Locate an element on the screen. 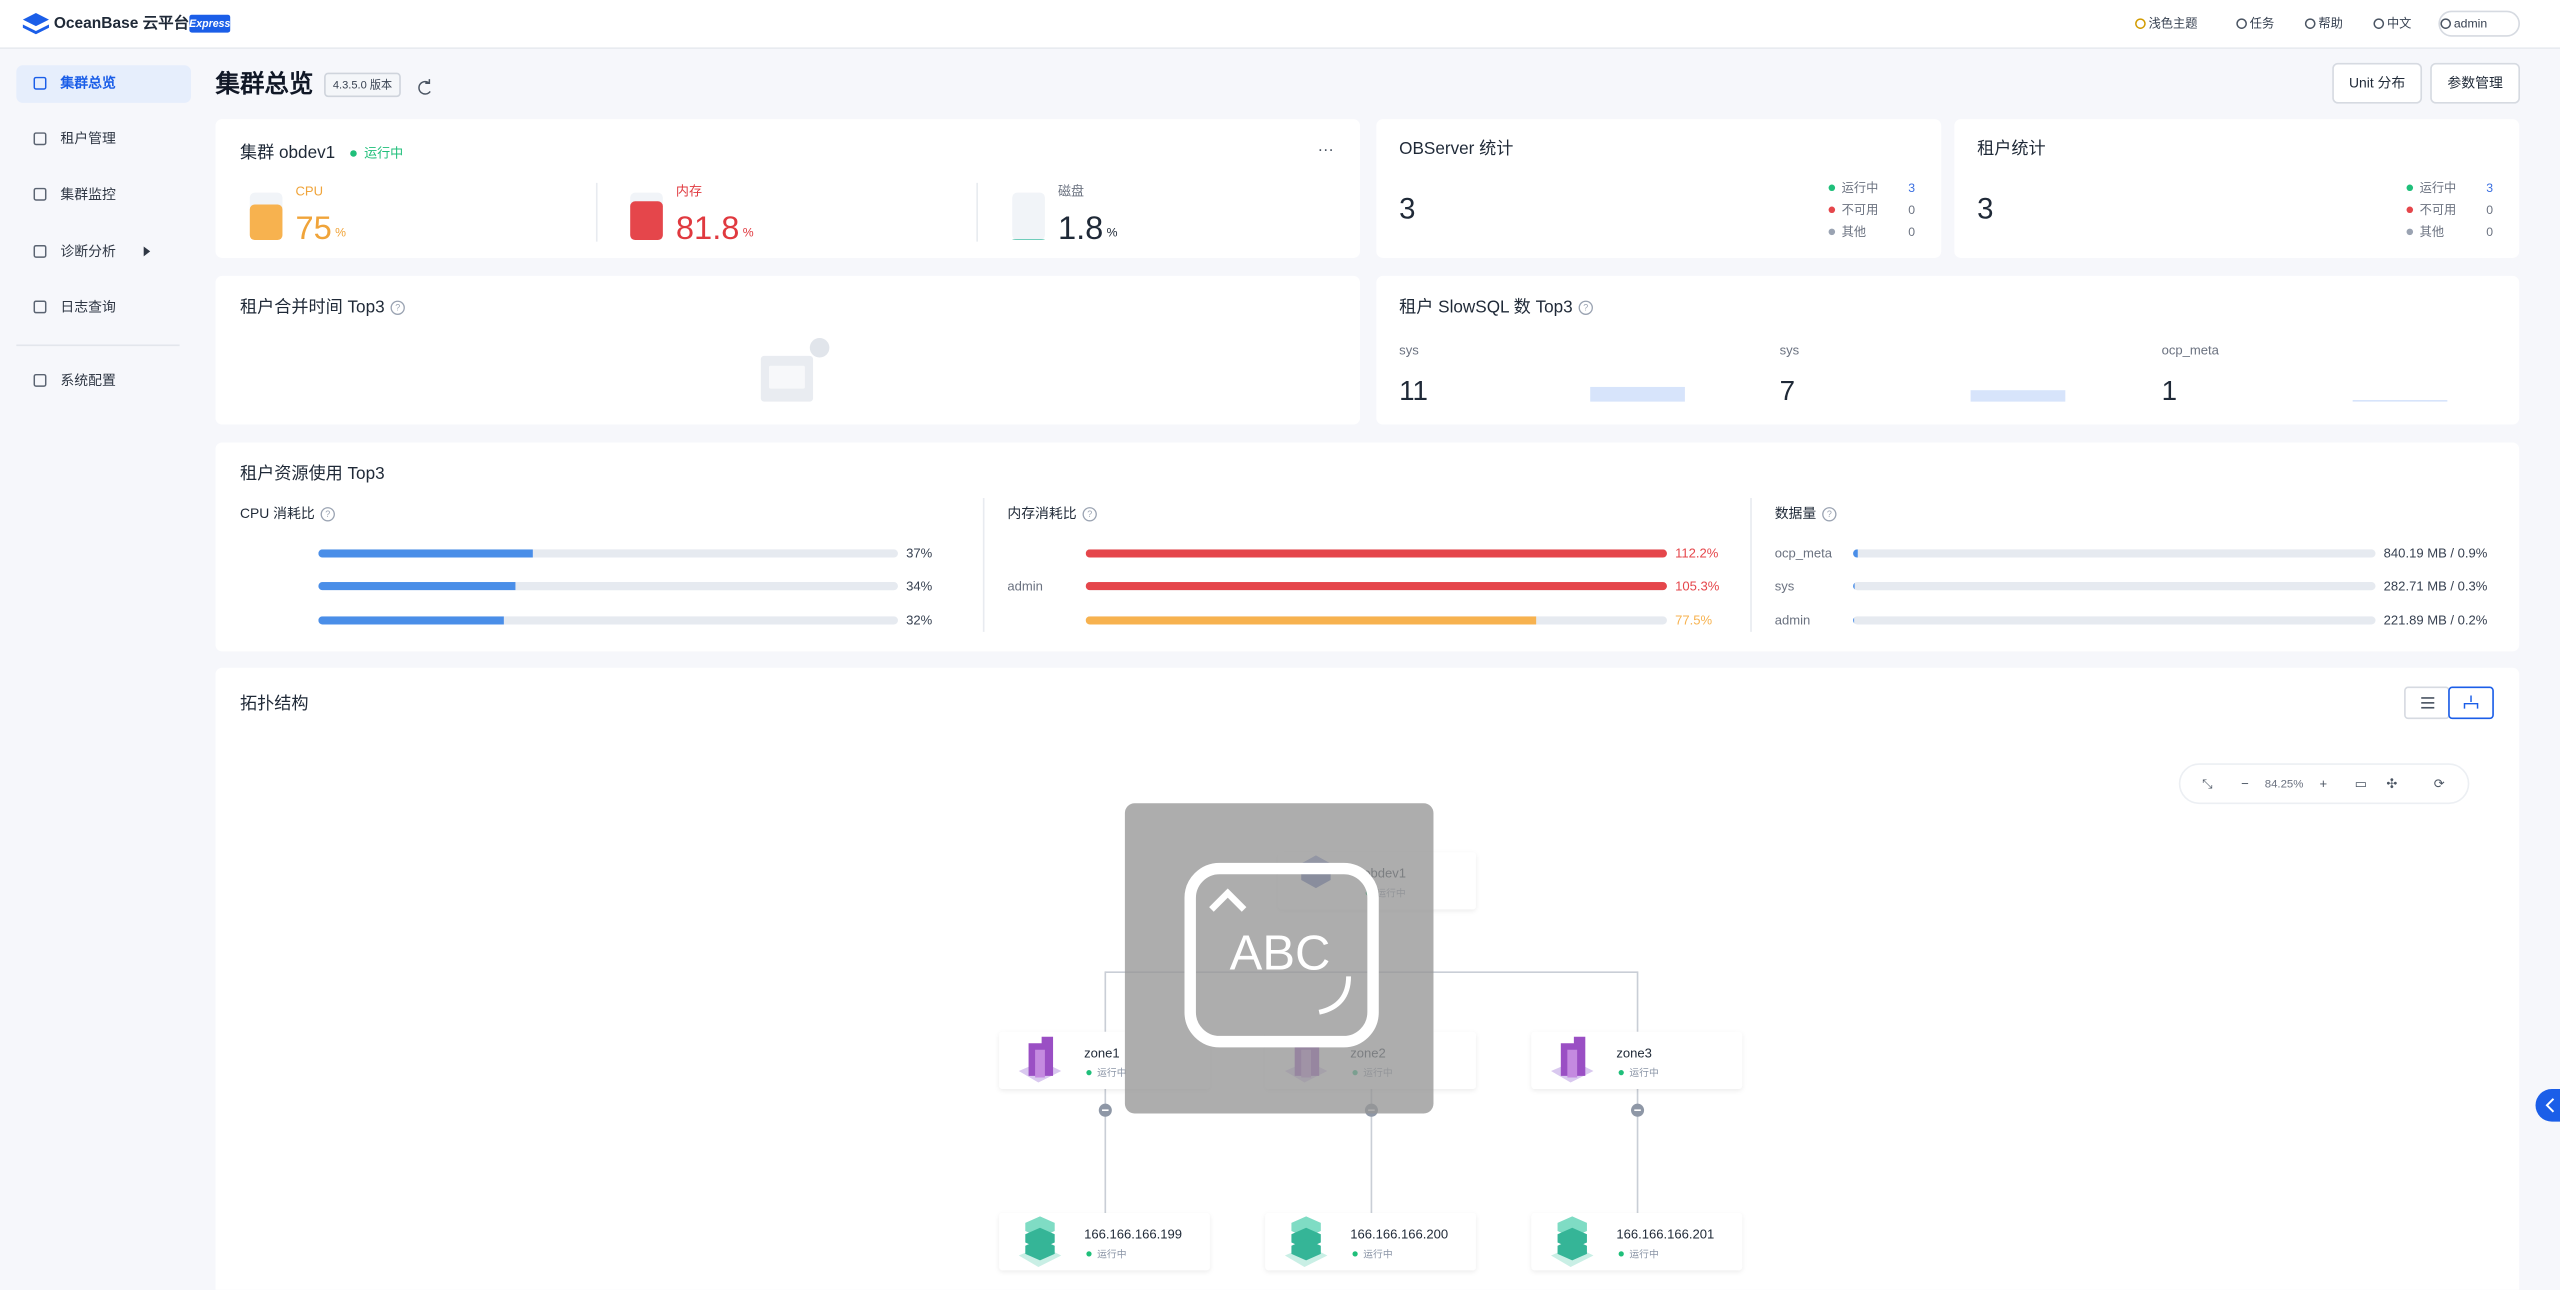 The image size is (2560, 1290). zoom-control: ⤡ is located at coordinates (2207, 783).